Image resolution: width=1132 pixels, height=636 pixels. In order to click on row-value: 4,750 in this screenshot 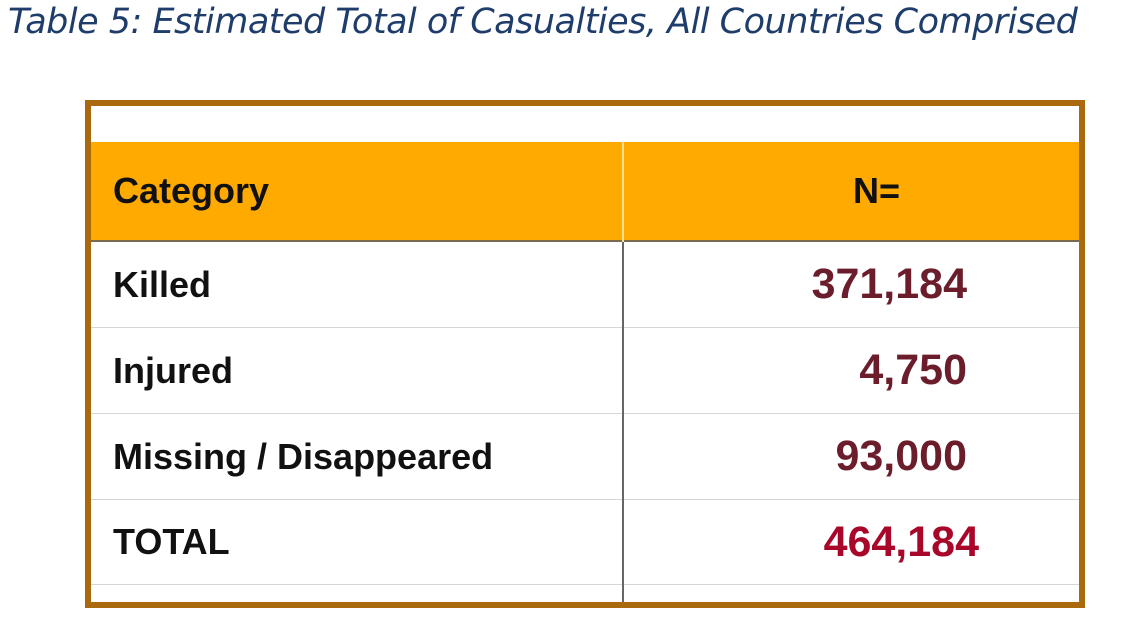, I will do `click(913, 370)`.